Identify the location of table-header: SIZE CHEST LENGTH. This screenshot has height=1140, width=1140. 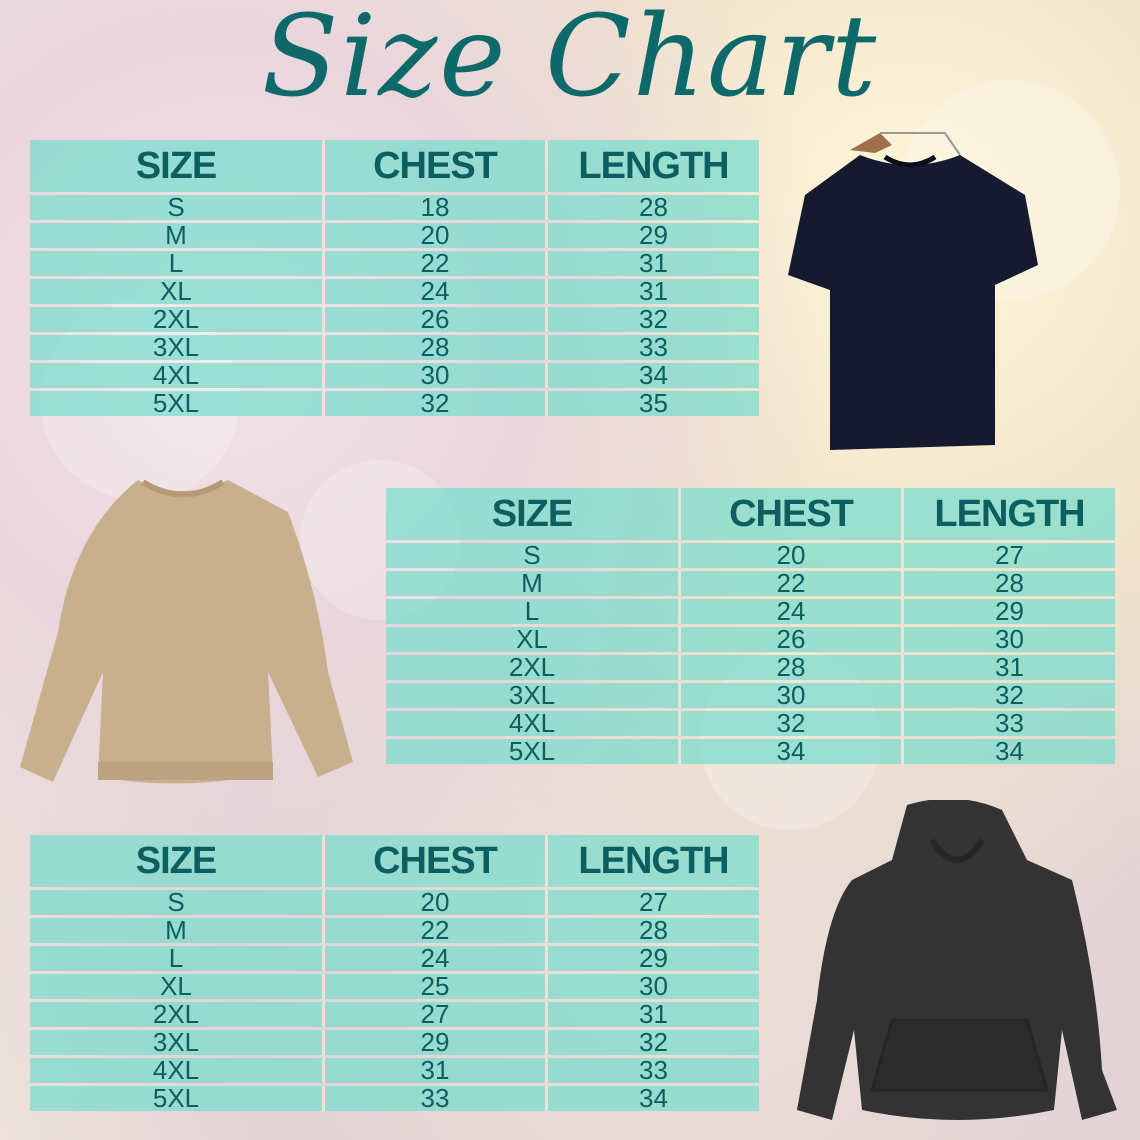
(394, 166).